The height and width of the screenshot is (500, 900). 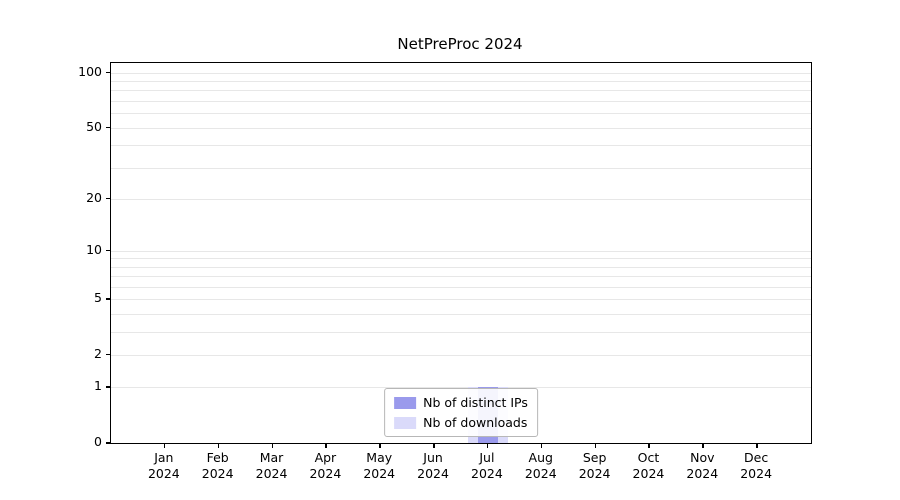 What do you see at coordinates (325, 465) in the screenshot?
I see `x-tick-label: Apr 2024` at bounding box center [325, 465].